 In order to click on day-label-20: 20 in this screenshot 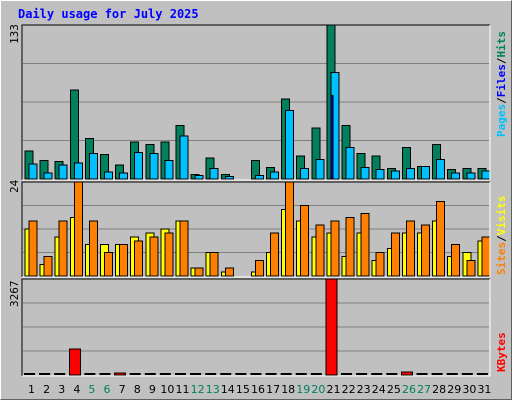, I will do `click(318, 389)`.